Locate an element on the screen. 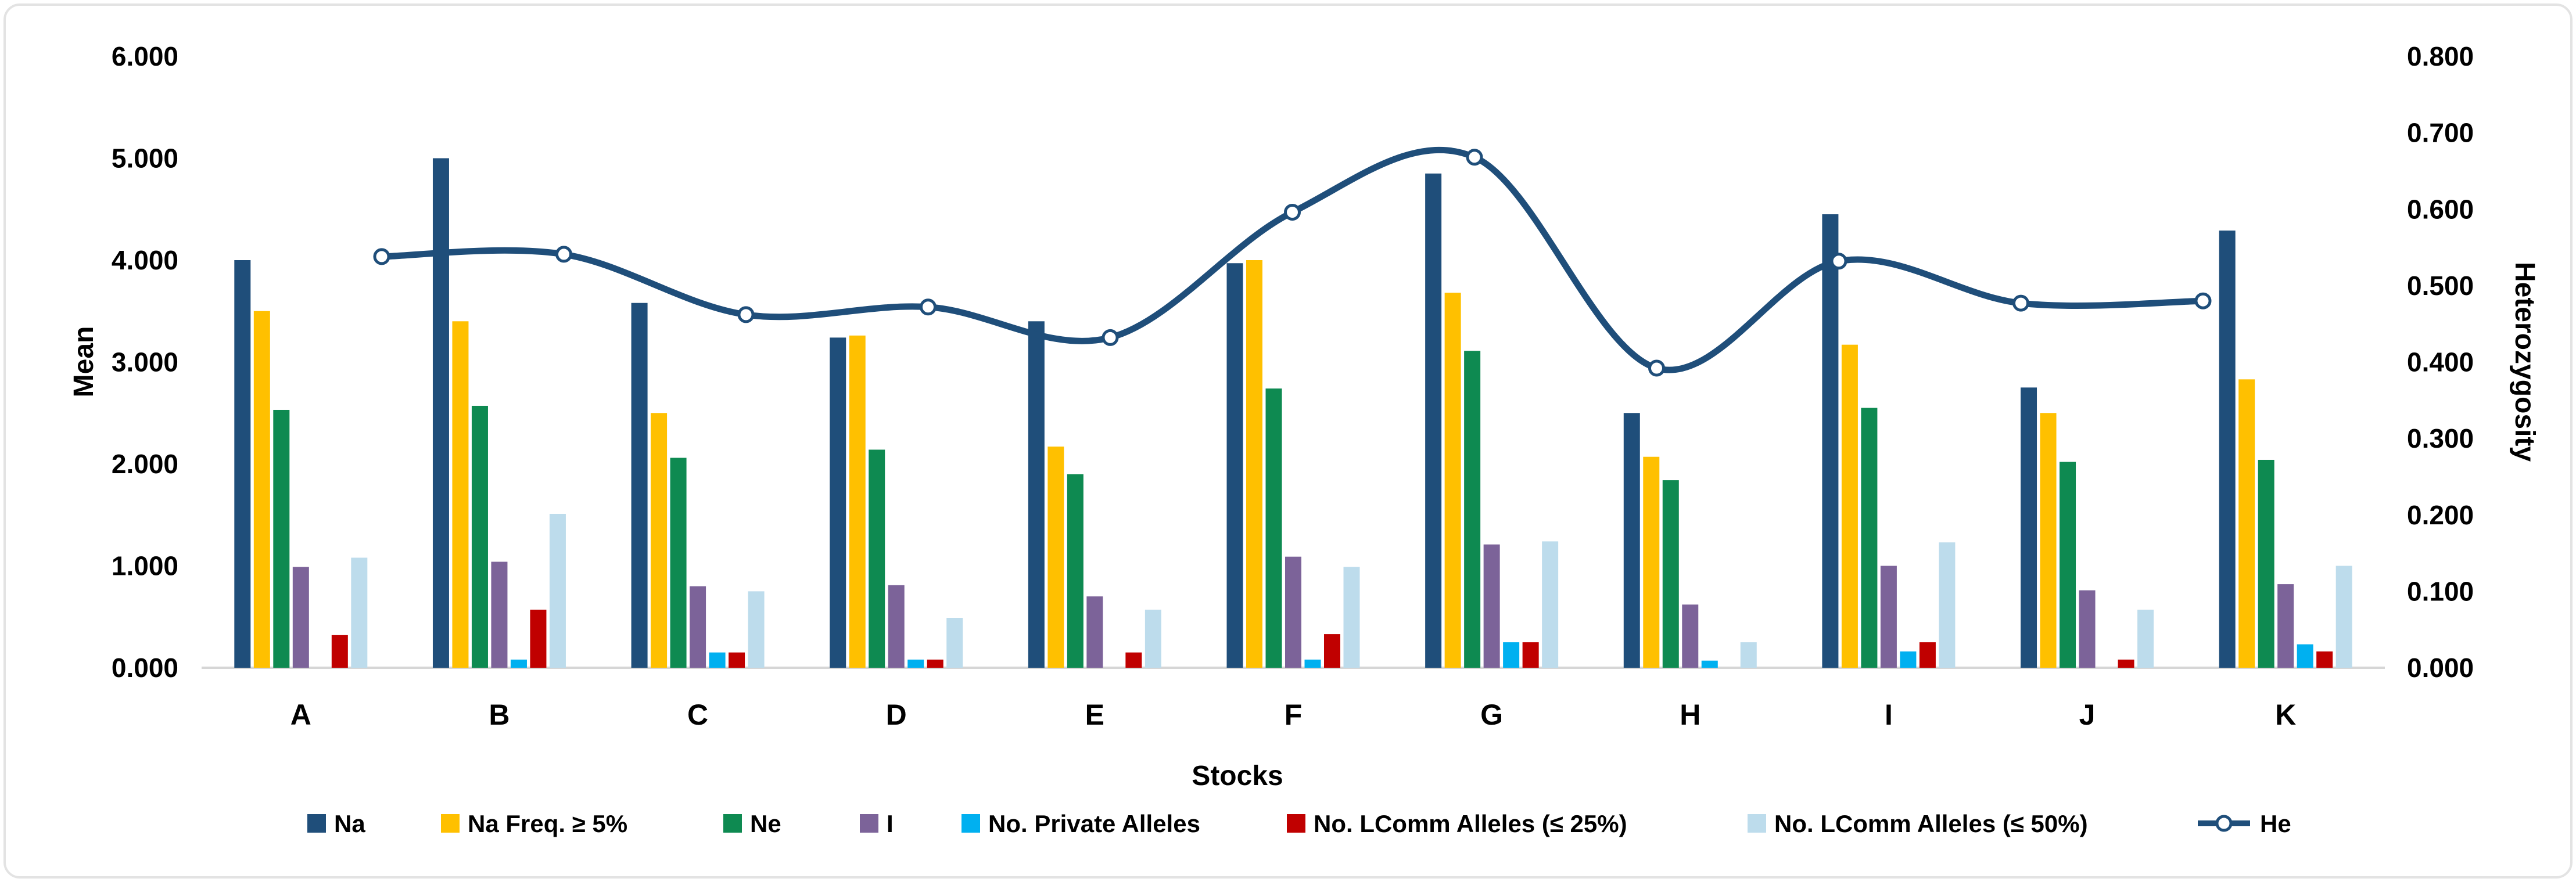  bar-no-private-alleles-K is located at coordinates (2305, 656).